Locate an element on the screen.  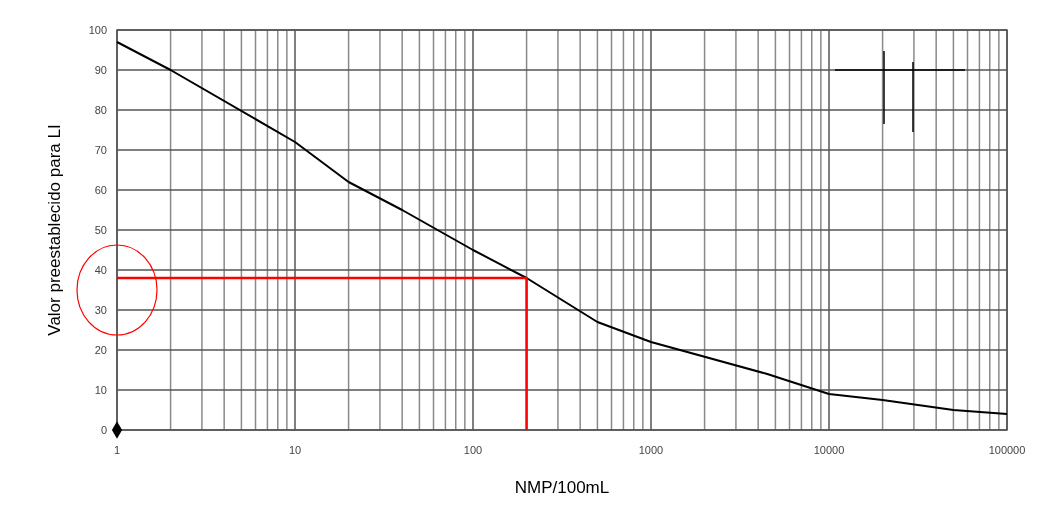
x-tick-label: 1000 is located at coordinates (651, 450).